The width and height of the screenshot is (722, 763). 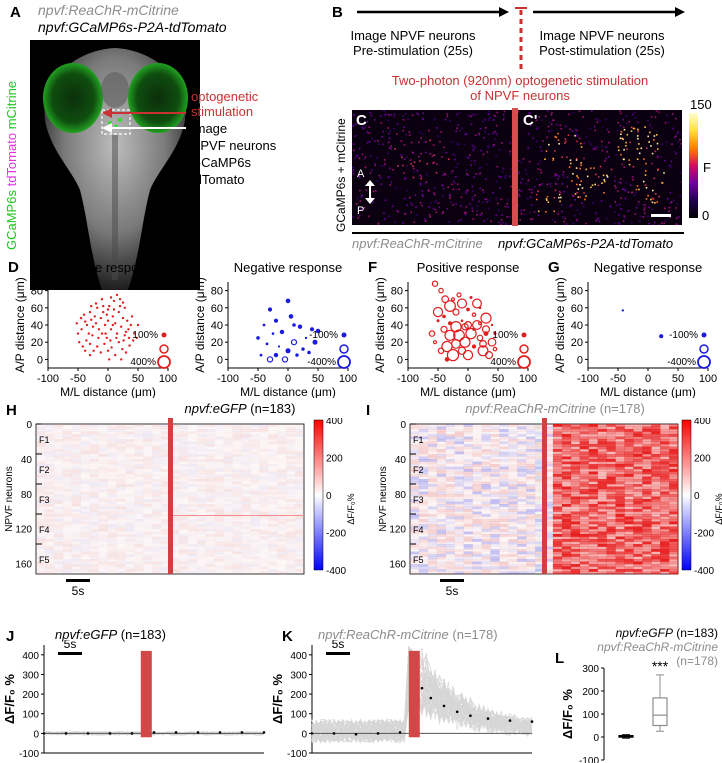 What do you see at coordinates (505, 335) in the screenshot?
I see `size-legend-label: 100%` at bounding box center [505, 335].